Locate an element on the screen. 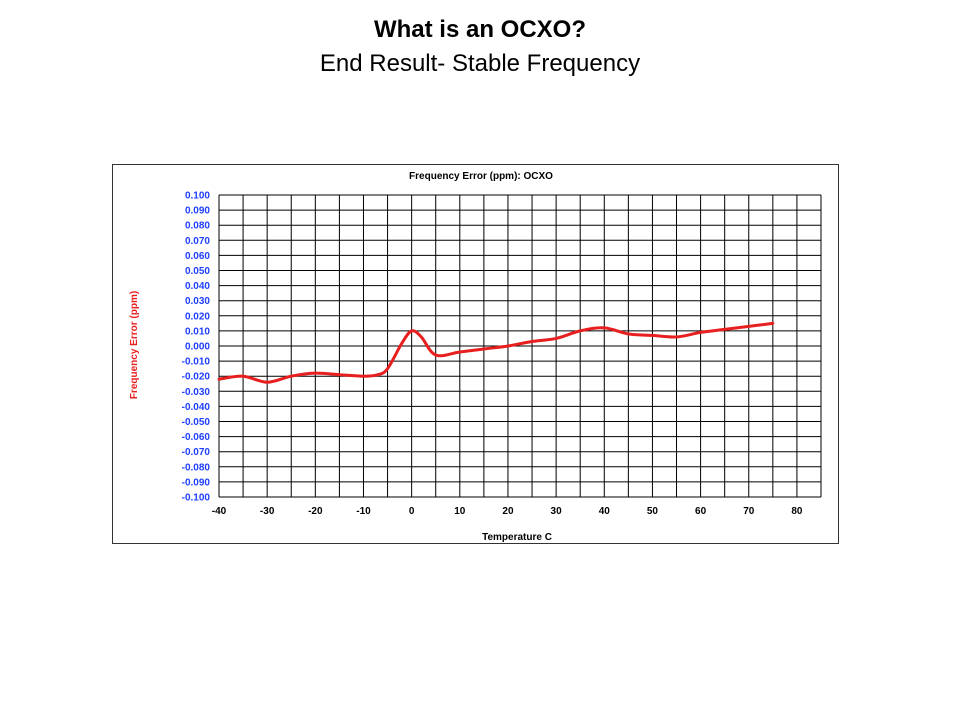 The image size is (960, 720). y-tick-label: 0.070 is located at coordinates (197, 241).